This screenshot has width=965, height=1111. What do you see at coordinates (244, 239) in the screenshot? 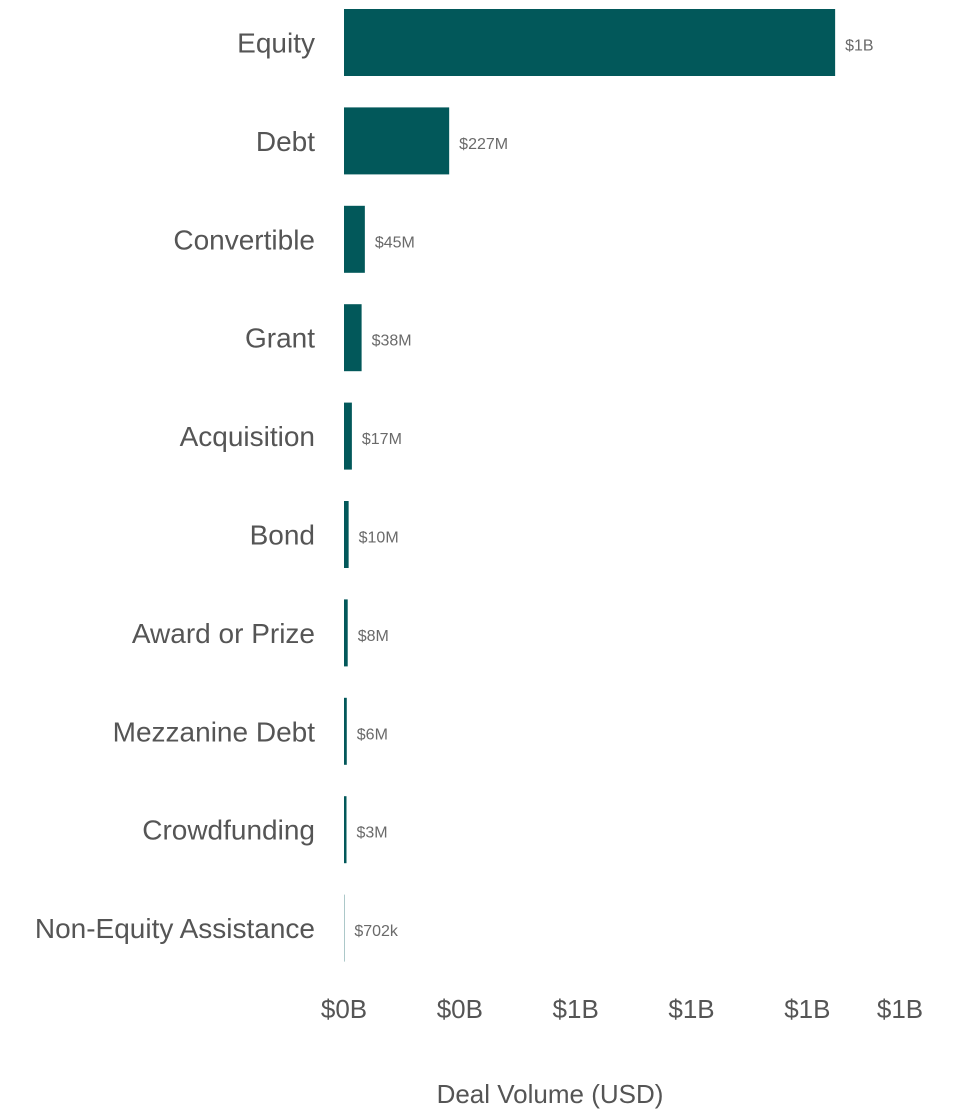
I see `category-label: Convertible` at bounding box center [244, 239].